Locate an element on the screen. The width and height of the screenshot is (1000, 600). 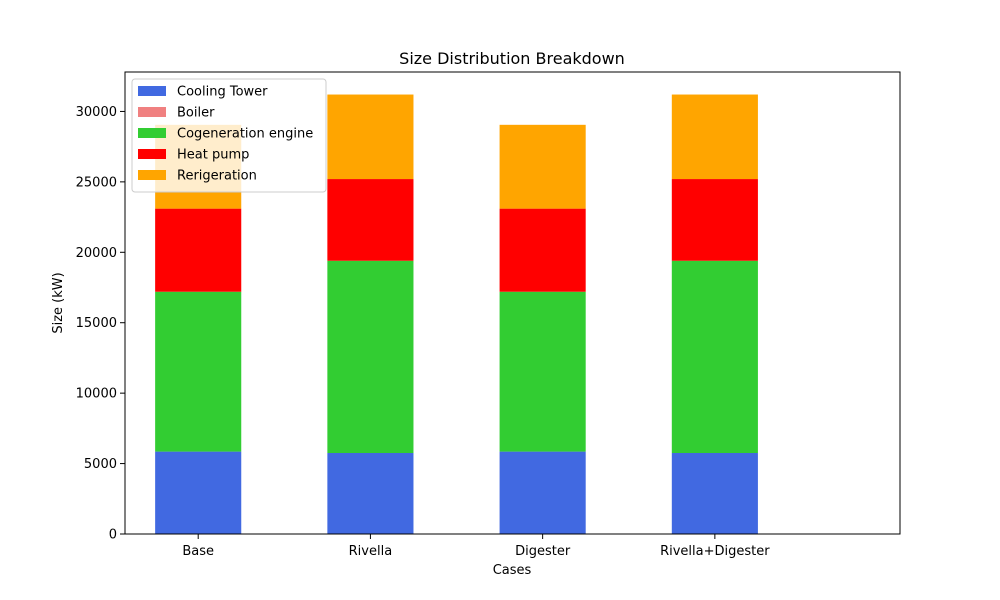
x-tick-label: Rivella+Digester is located at coordinates (715, 551).